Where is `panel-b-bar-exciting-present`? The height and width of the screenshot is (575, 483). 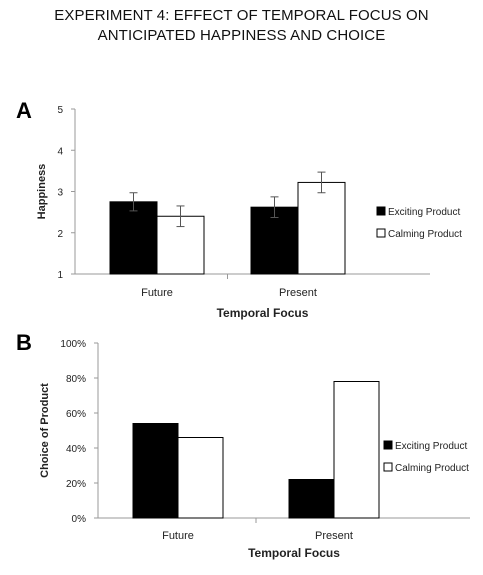 panel-b-bar-exciting-present is located at coordinates (311, 499).